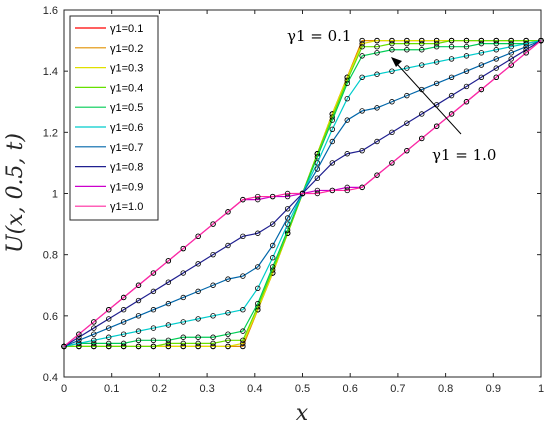 The height and width of the screenshot is (430, 549). I want to click on x-tick-label: 0.6, so click(350, 389).